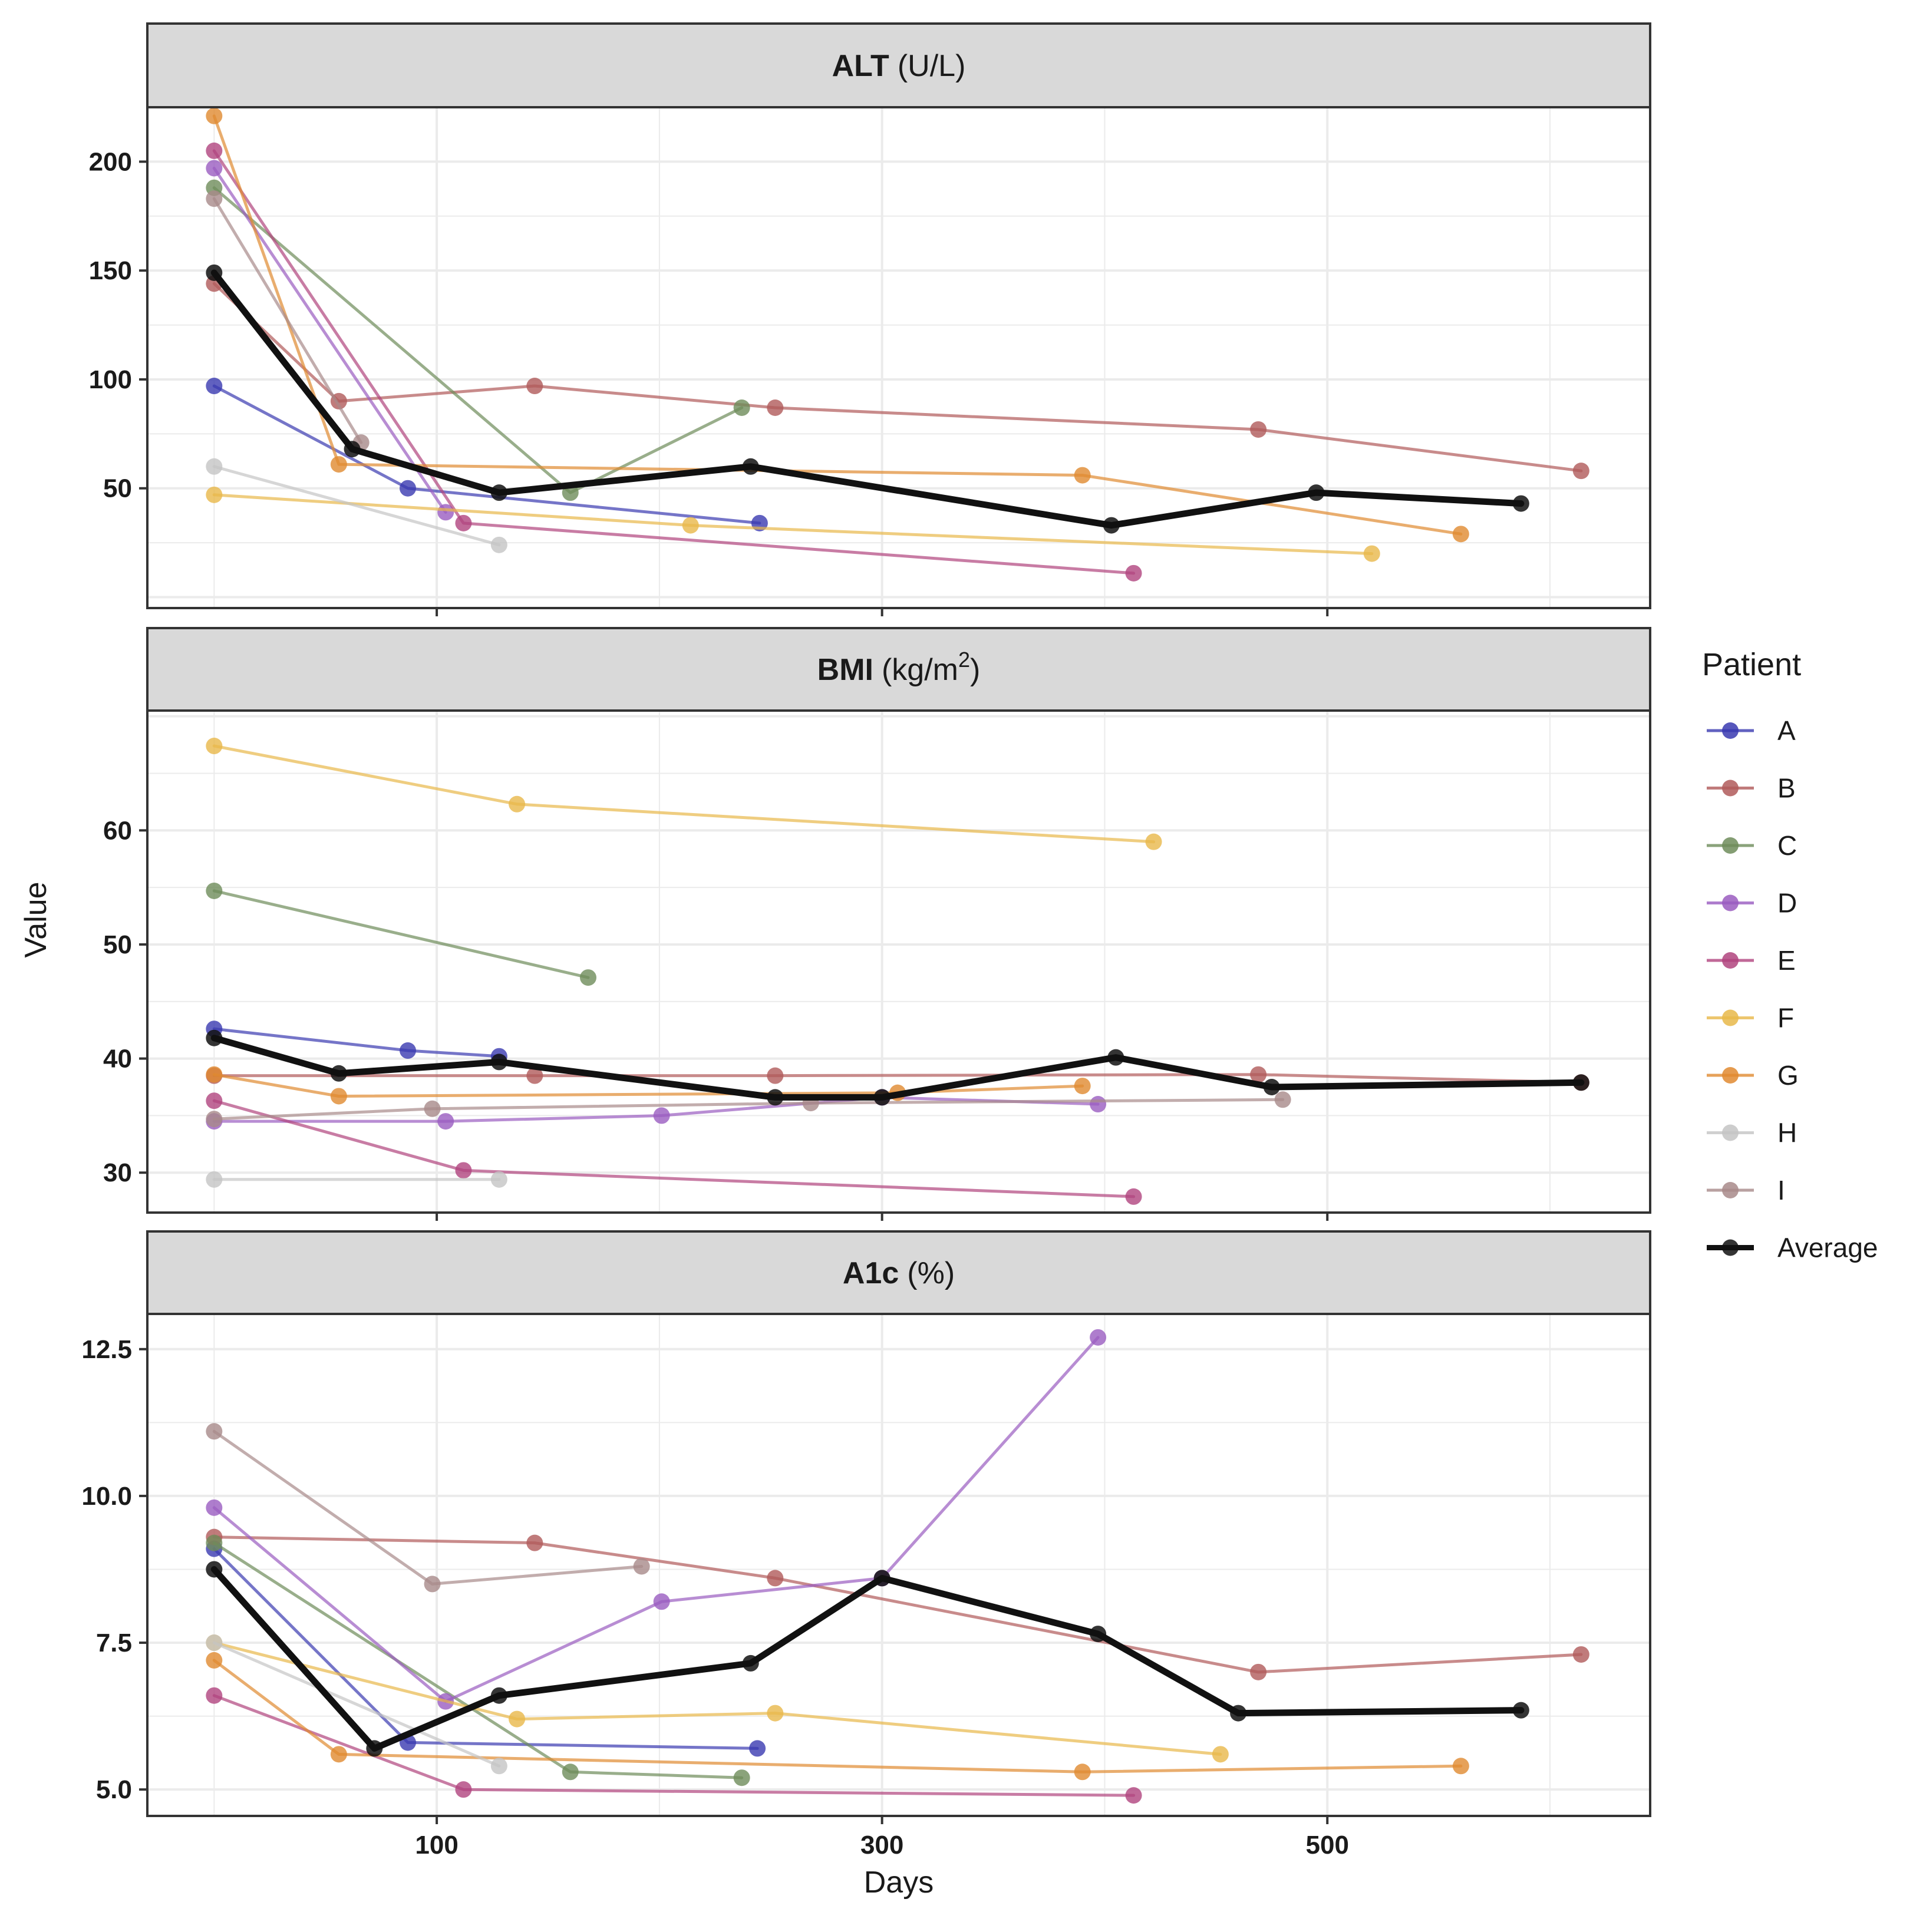 This screenshot has height=1932, width=1913. What do you see at coordinates (1785, 1018) in the screenshot?
I see `legend-label: F` at bounding box center [1785, 1018].